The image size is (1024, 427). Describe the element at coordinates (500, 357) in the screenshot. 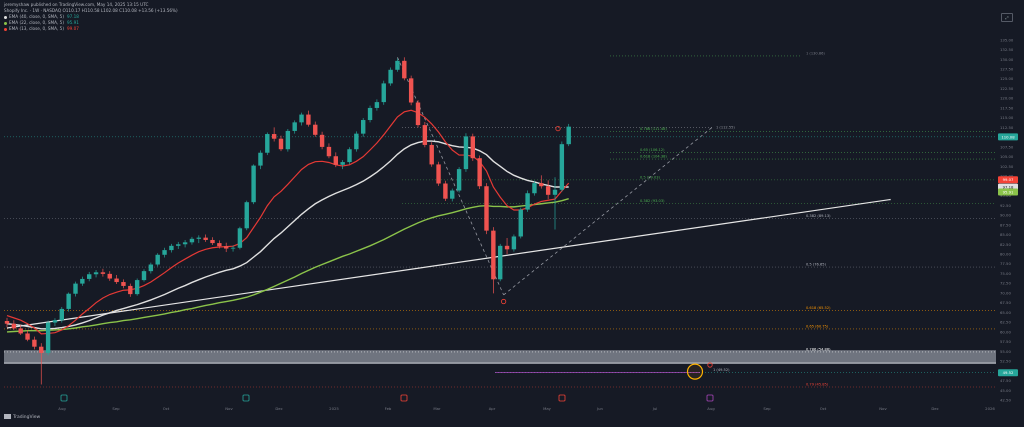

I see `support-zone` at that location.